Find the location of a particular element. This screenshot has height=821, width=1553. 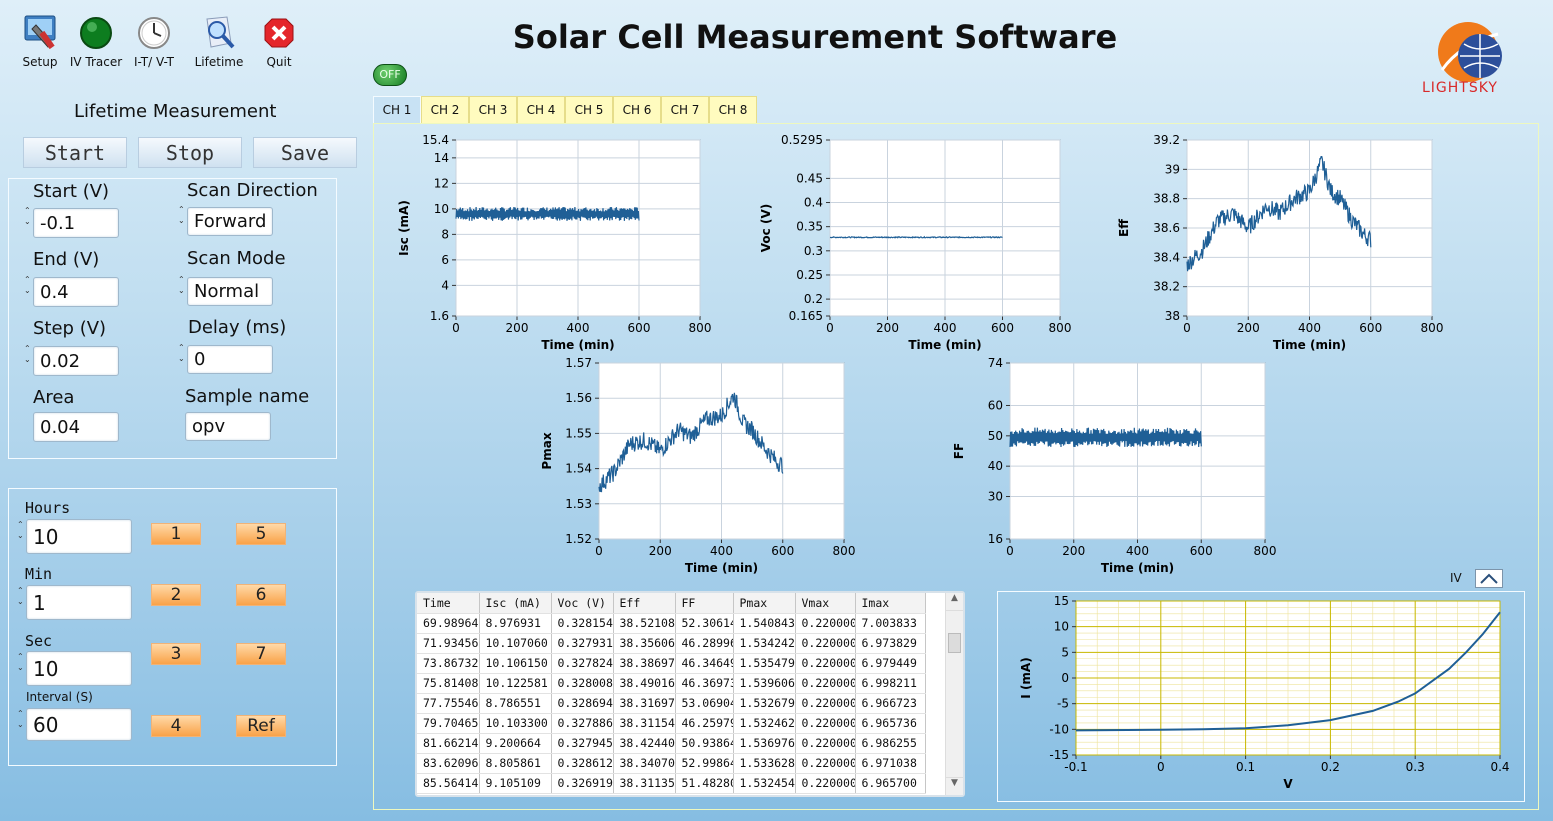

y-axis-label: Isc (mA) is located at coordinates (404, 228).